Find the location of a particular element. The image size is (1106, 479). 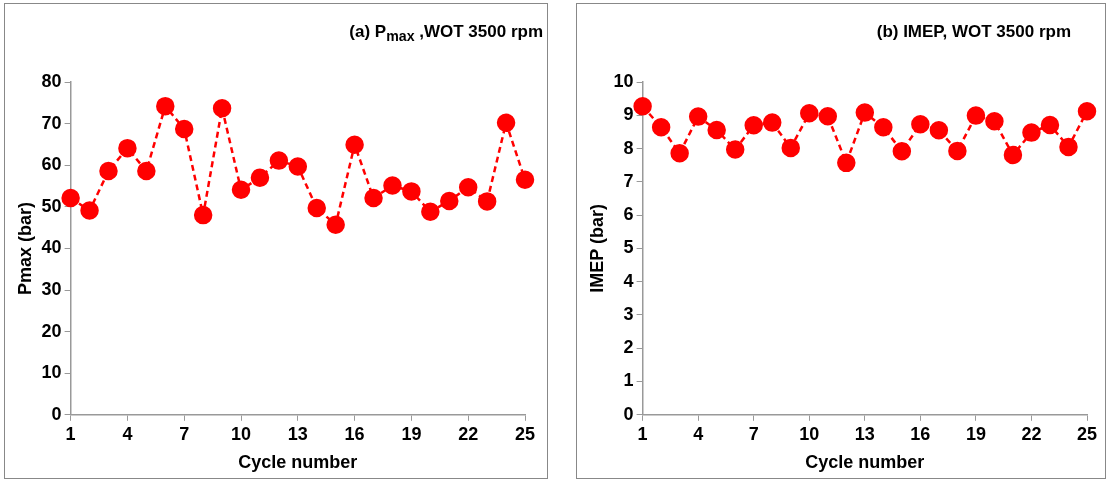

y-tick-label: 1 is located at coordinates (628, 380).